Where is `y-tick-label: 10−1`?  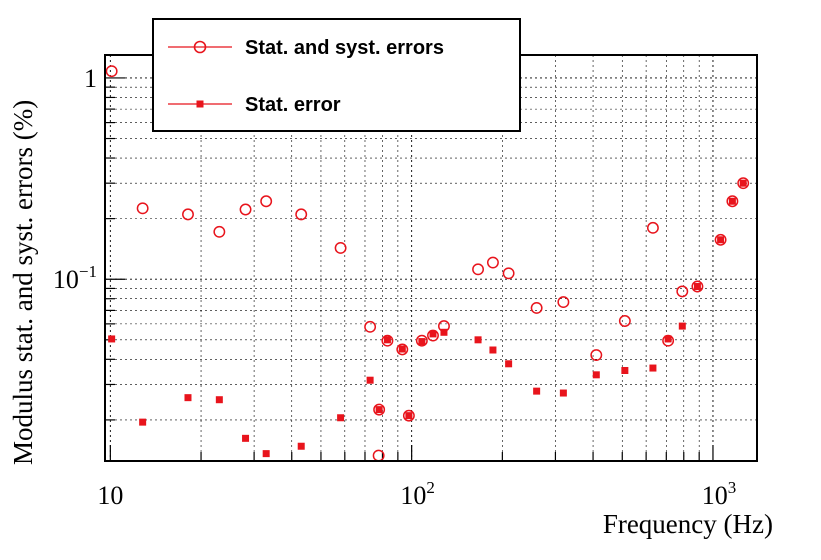
y-tick-label: 10−1 is located at coordinates (75, 278).